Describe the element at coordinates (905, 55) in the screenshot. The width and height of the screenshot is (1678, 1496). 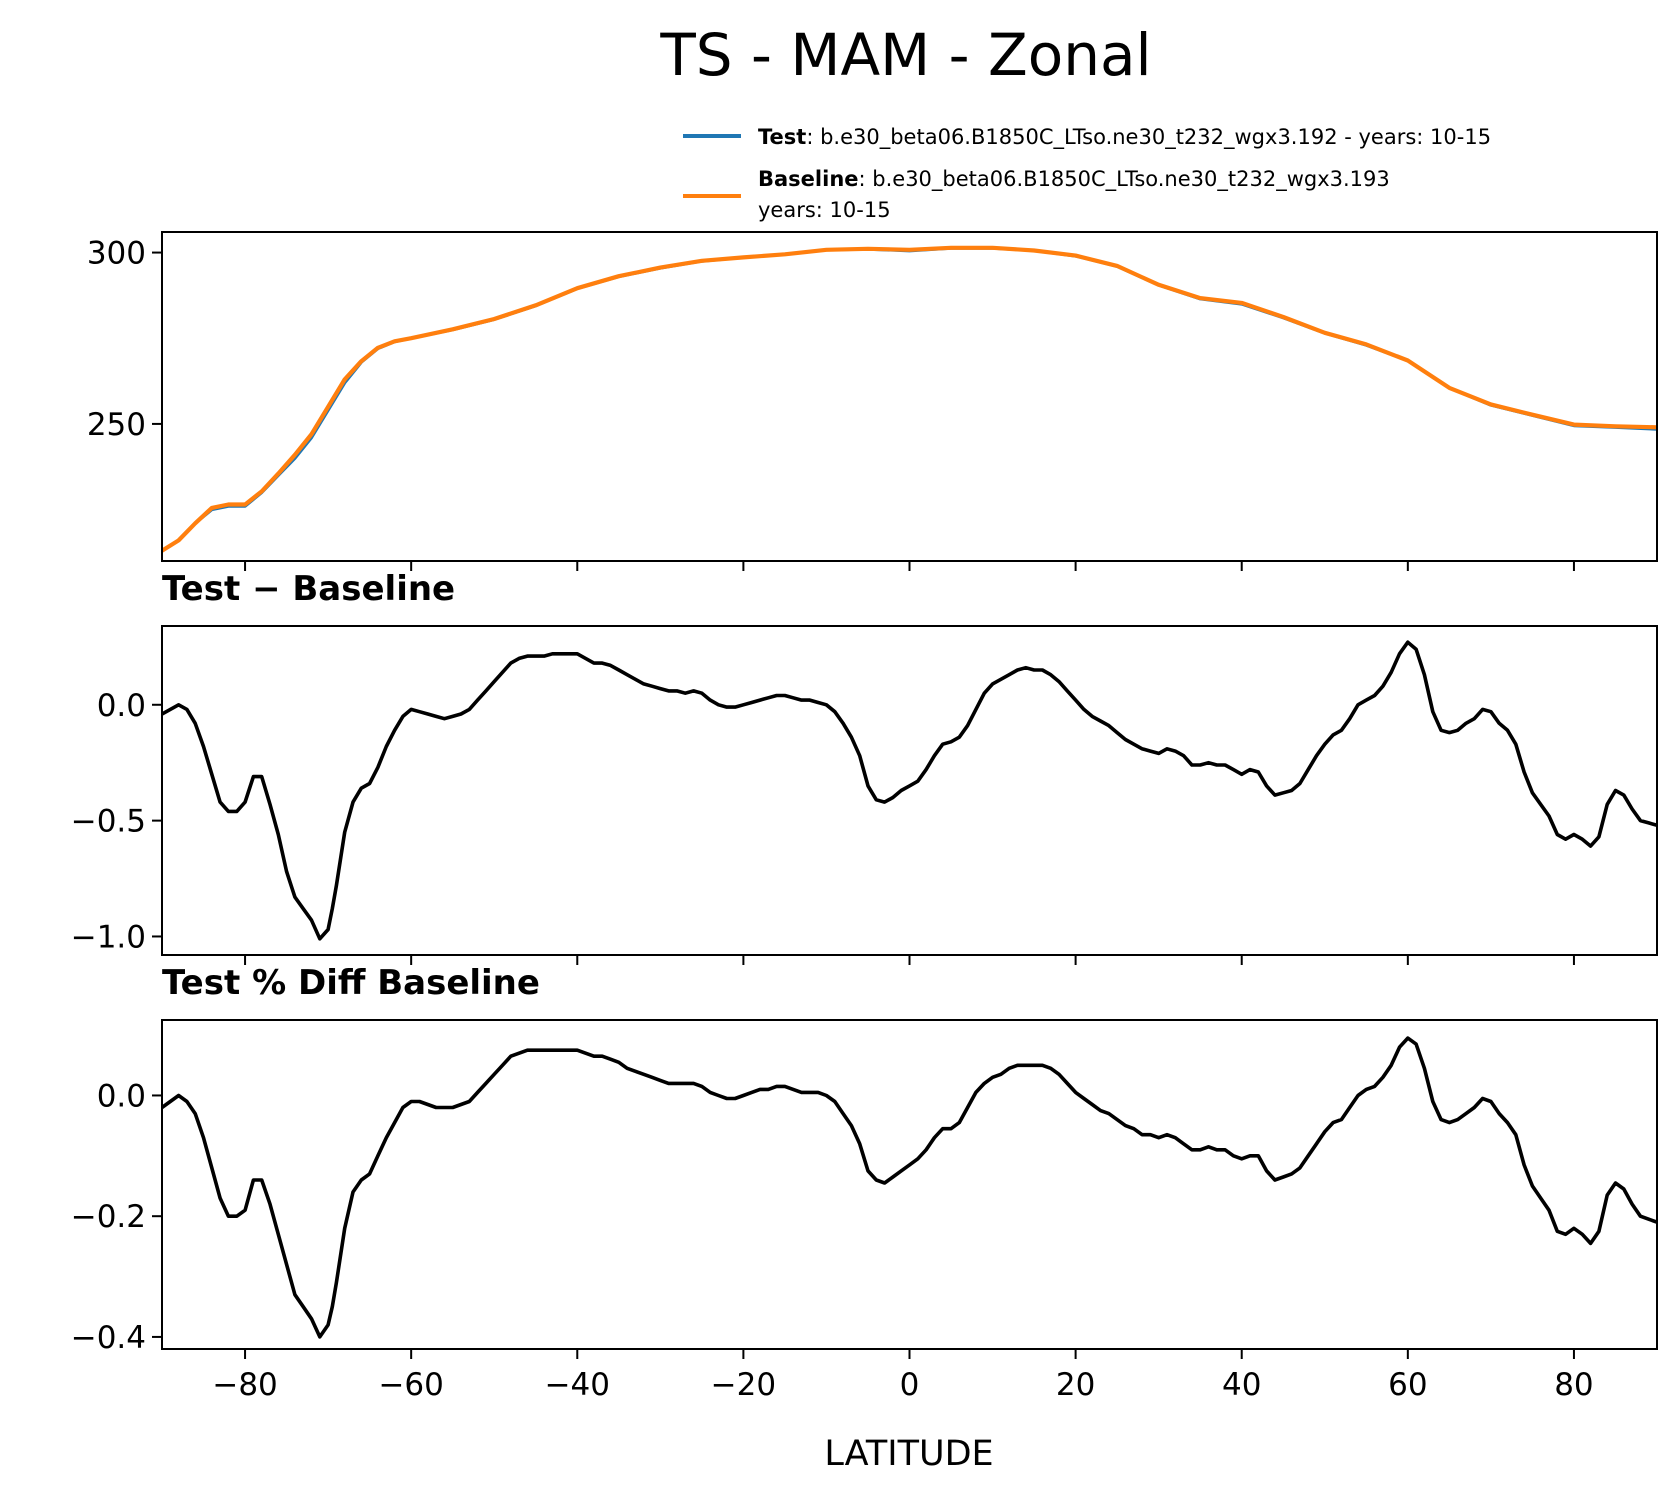
I see `chart-title: TS - MAM - Zonal` at that location.